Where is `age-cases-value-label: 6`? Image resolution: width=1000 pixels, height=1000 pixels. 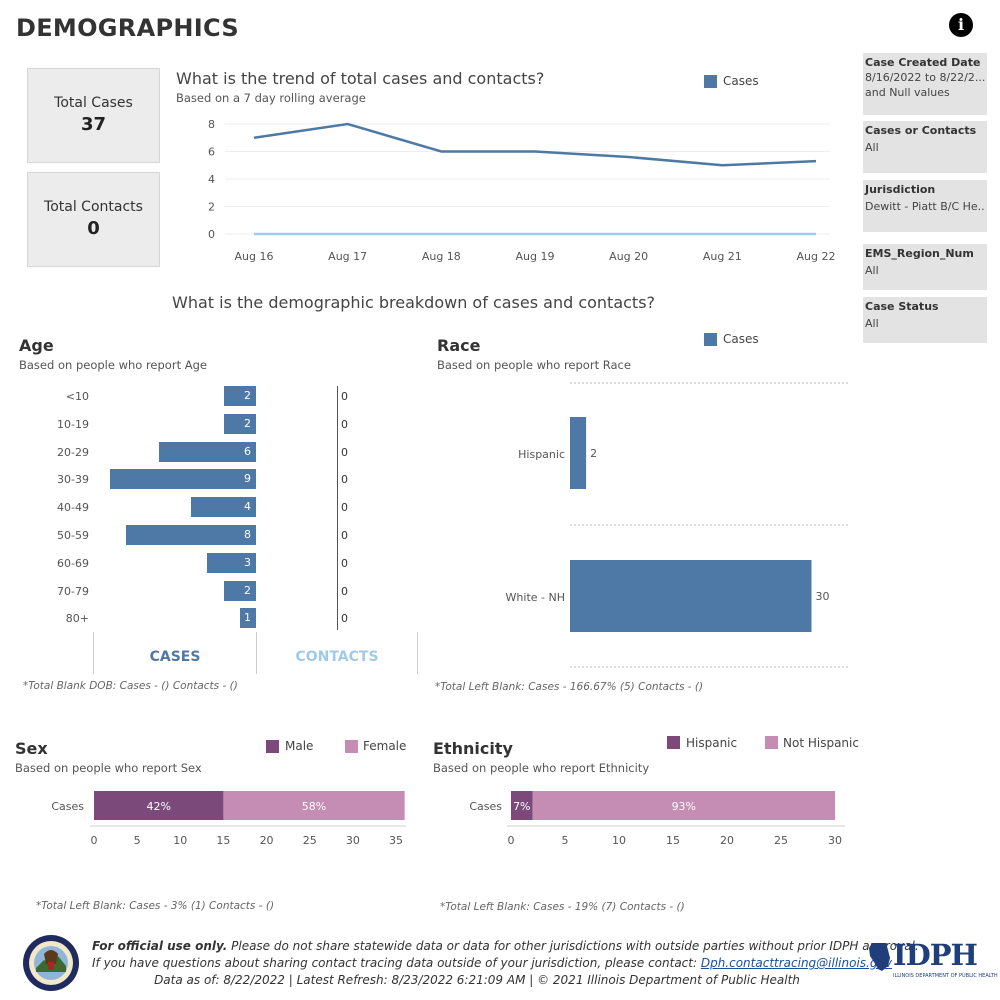 age-cases-value-label: 6 is located at coordinates (247, 451).